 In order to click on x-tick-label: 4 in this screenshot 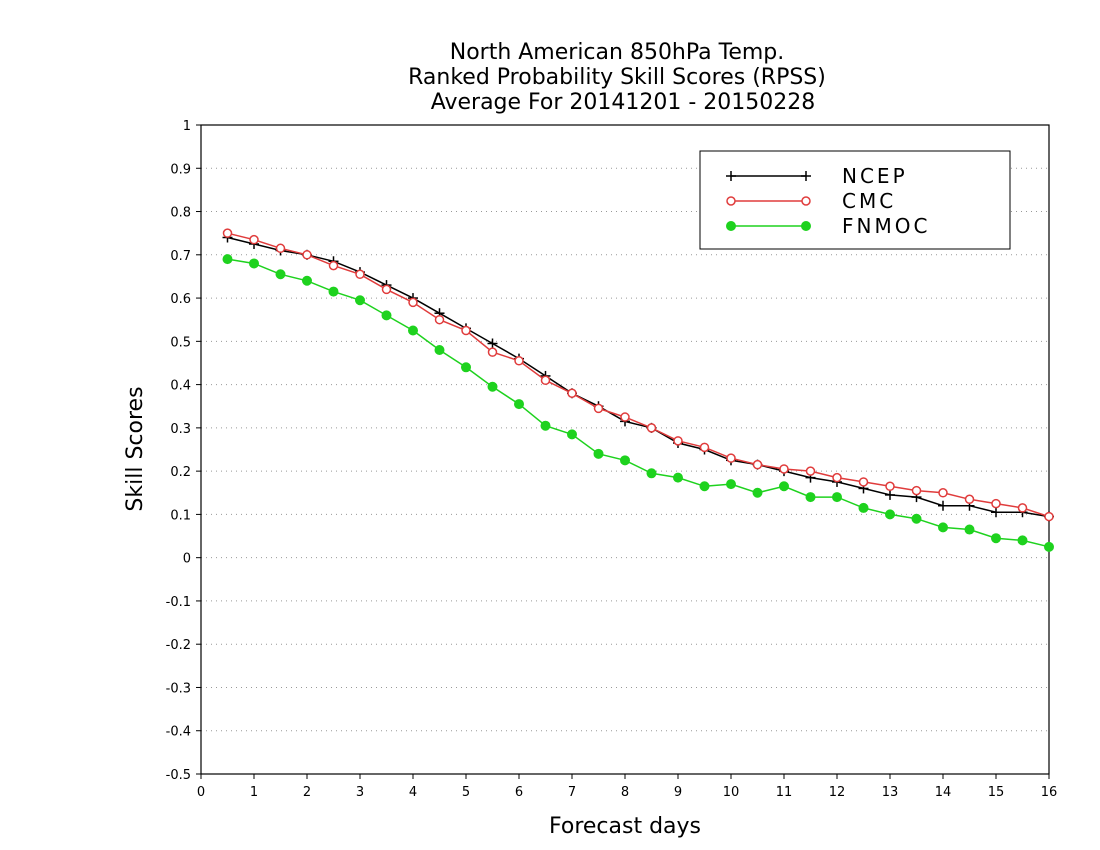, I will do `click(413, 792)`.